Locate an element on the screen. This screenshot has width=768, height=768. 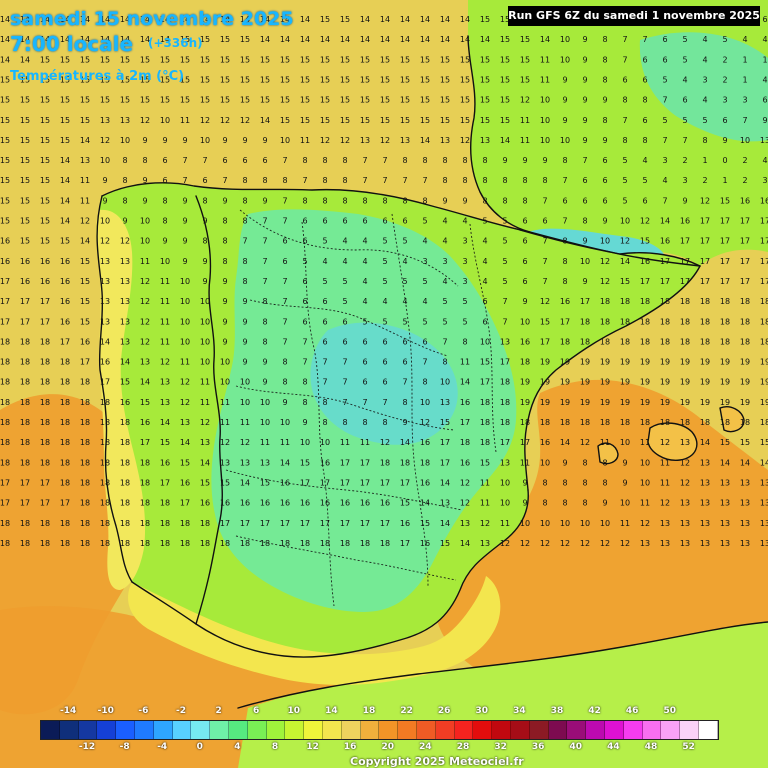
temperature-label: 2 is located at coordinates (704, 180).